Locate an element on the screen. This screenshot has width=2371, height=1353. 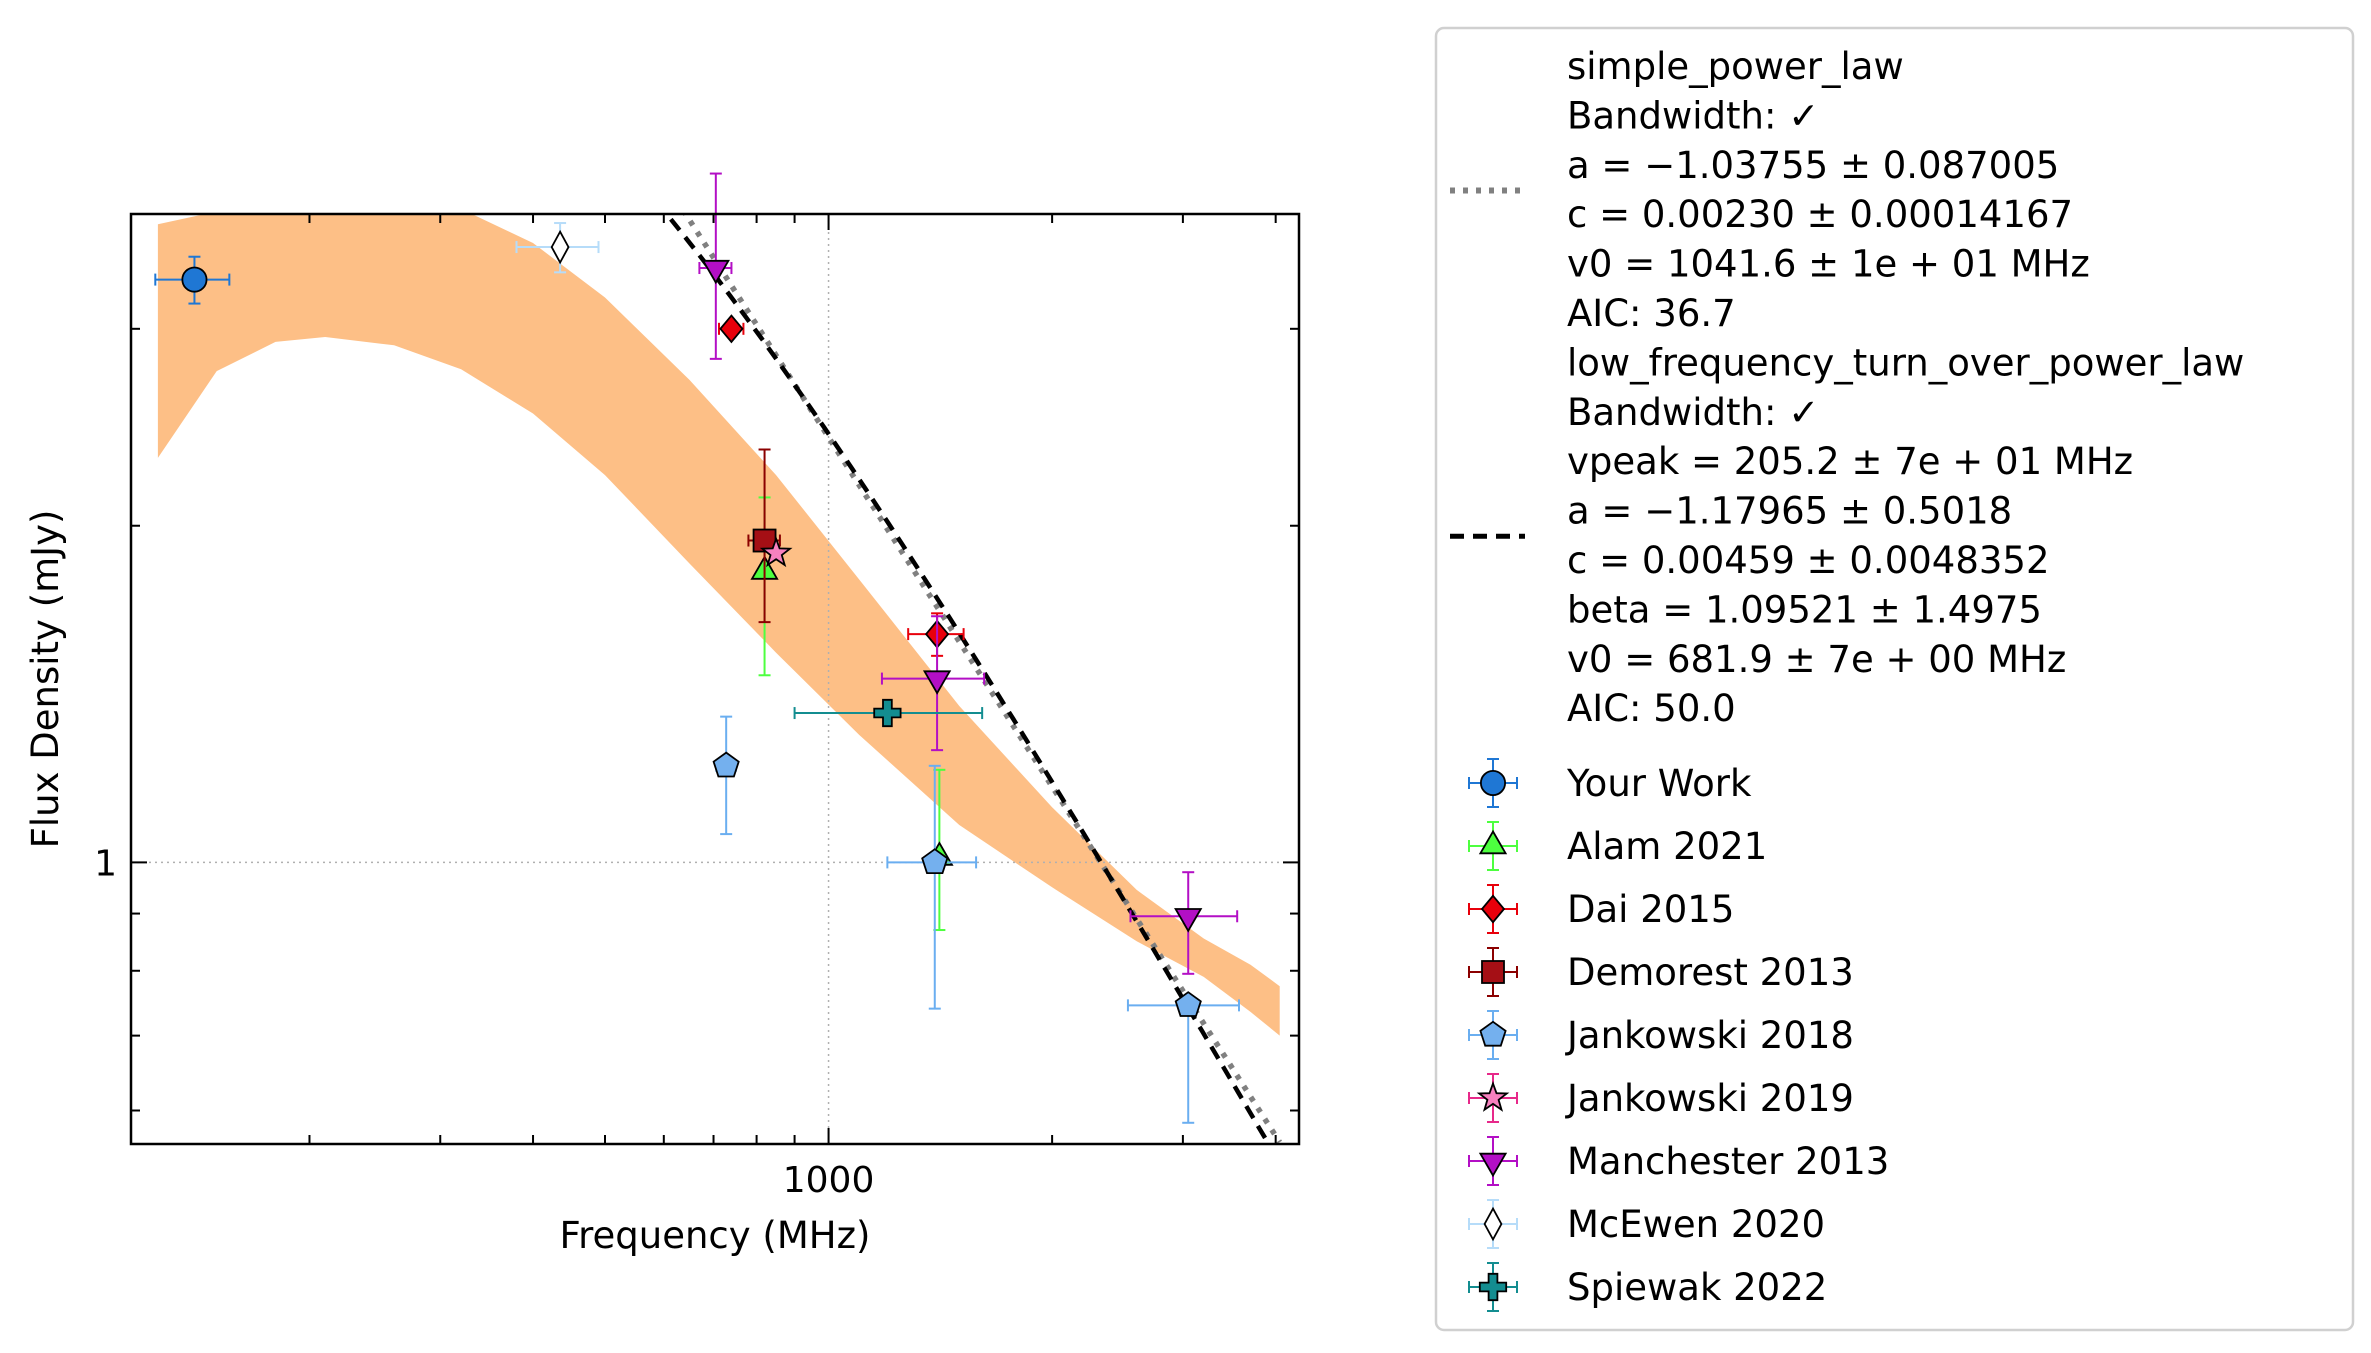
series-manchester-2013 is located at coordinates (968, 573).